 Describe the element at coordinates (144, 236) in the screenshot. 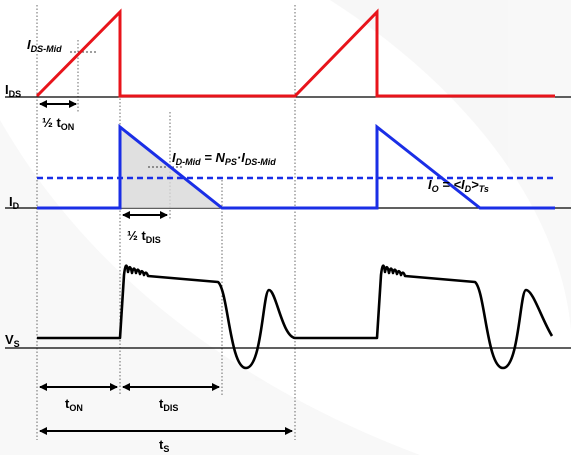

I see `label-half-tdis: ½ tDIS` at that location.